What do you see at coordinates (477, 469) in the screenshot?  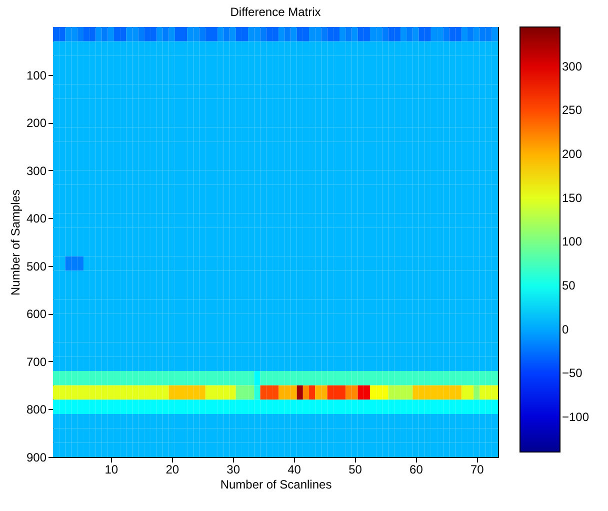 I see `x-tick-label: 70` at bounding box center [477, 469].